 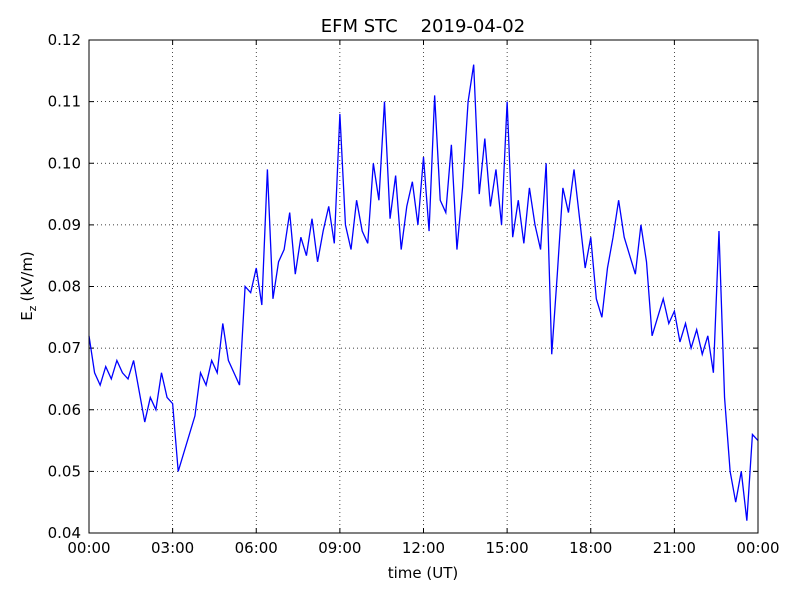 I want to click on y-label-sub: z, so click(x=32, y=308).